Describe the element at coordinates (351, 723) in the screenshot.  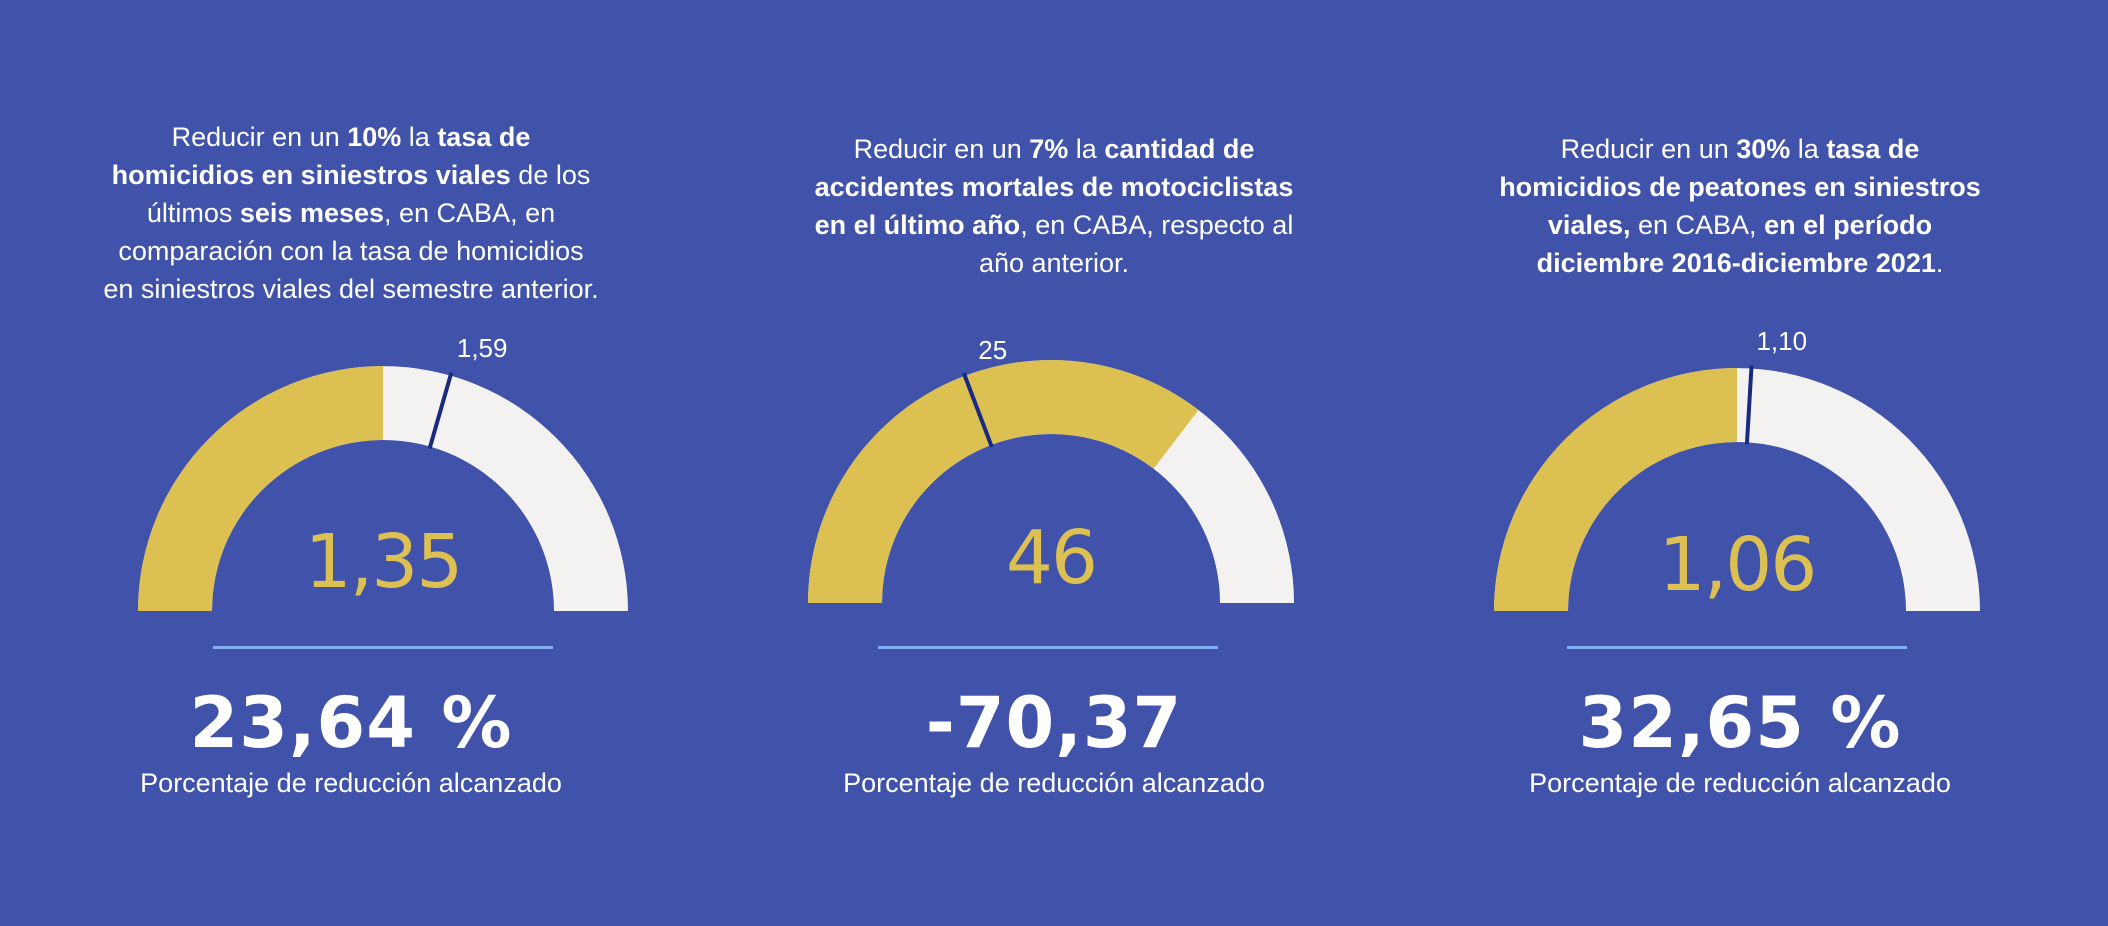
I see `reduction-percentage: 23,64 %` at that location.